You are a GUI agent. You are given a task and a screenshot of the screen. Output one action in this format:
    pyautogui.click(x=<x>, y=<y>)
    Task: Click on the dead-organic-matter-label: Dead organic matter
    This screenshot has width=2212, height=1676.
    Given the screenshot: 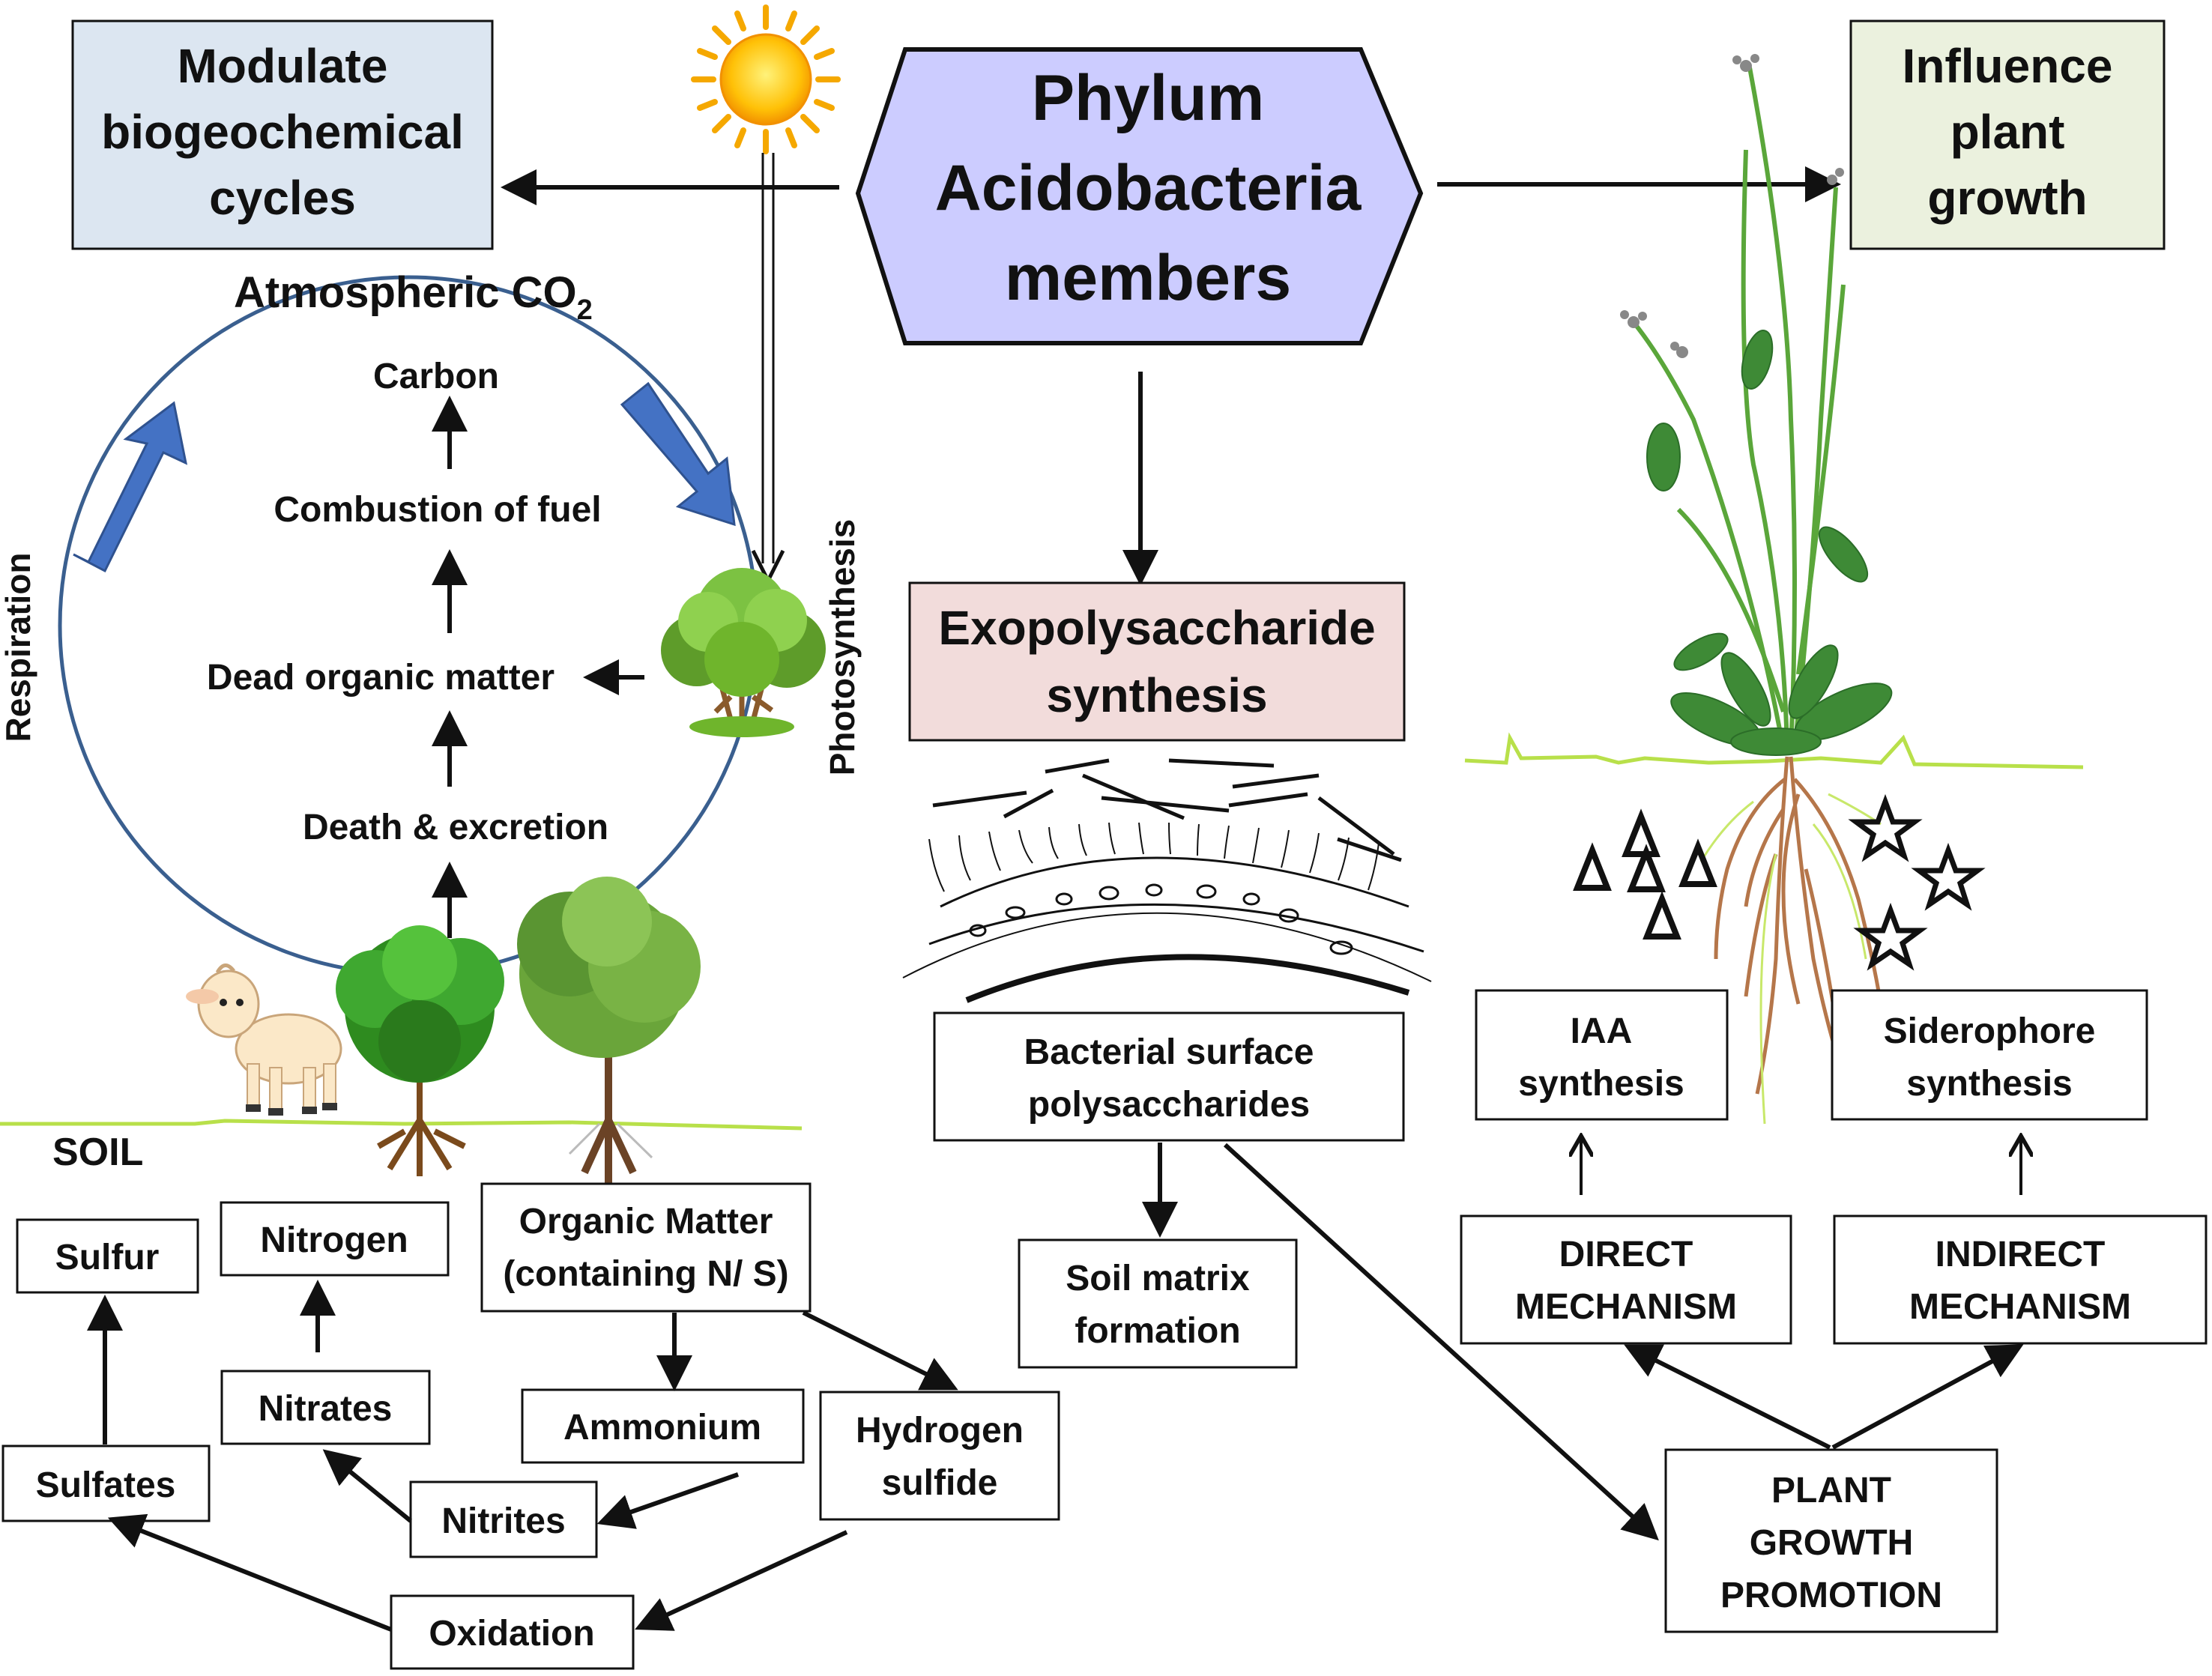 What is the action you would take?
    pyautogui.click(x=381, y=678)
    